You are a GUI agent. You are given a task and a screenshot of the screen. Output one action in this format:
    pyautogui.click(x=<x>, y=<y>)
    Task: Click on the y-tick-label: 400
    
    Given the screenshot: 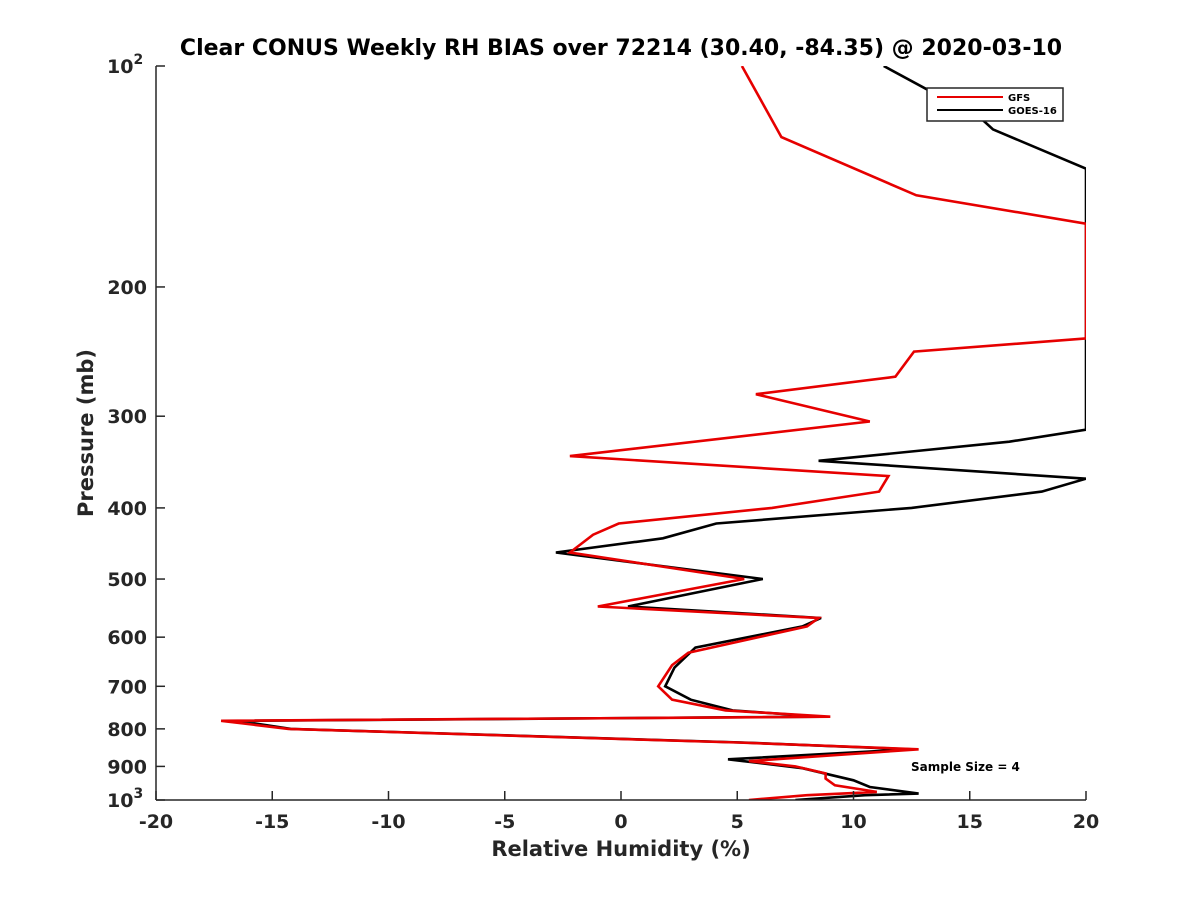 What is the action you would take?
    pyautogui.click(x=127, y=509)
    